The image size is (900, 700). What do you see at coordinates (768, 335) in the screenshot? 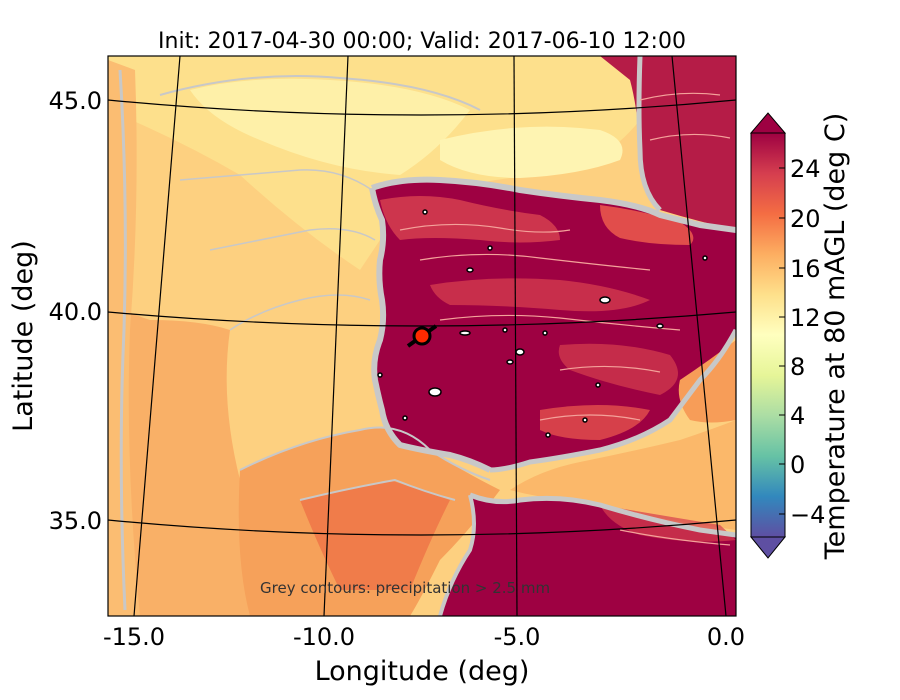
I see `colorbar-scale` at bounding box center [768, 335].